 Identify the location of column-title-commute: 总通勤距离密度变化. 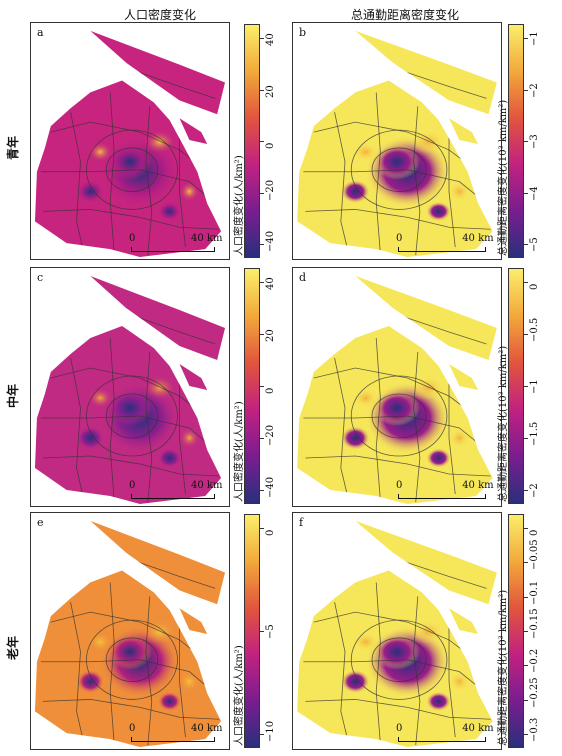
(404, 15).